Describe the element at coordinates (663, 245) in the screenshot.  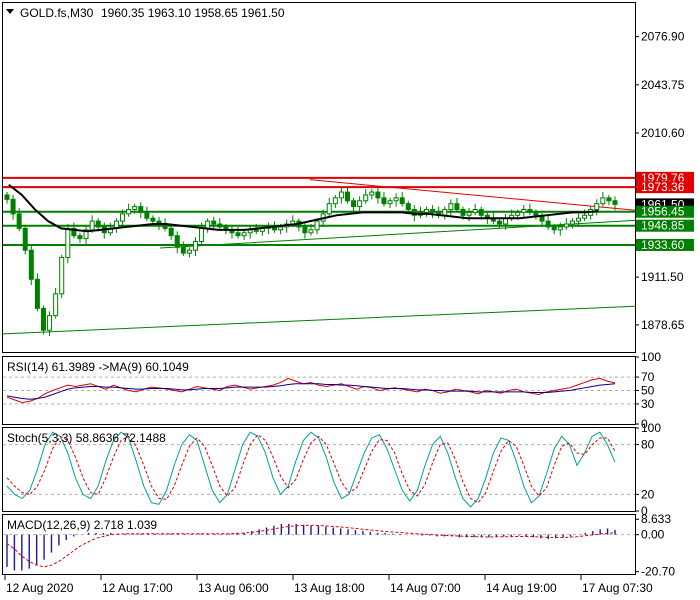
I see `price-level-label: 1933.60` at that location.